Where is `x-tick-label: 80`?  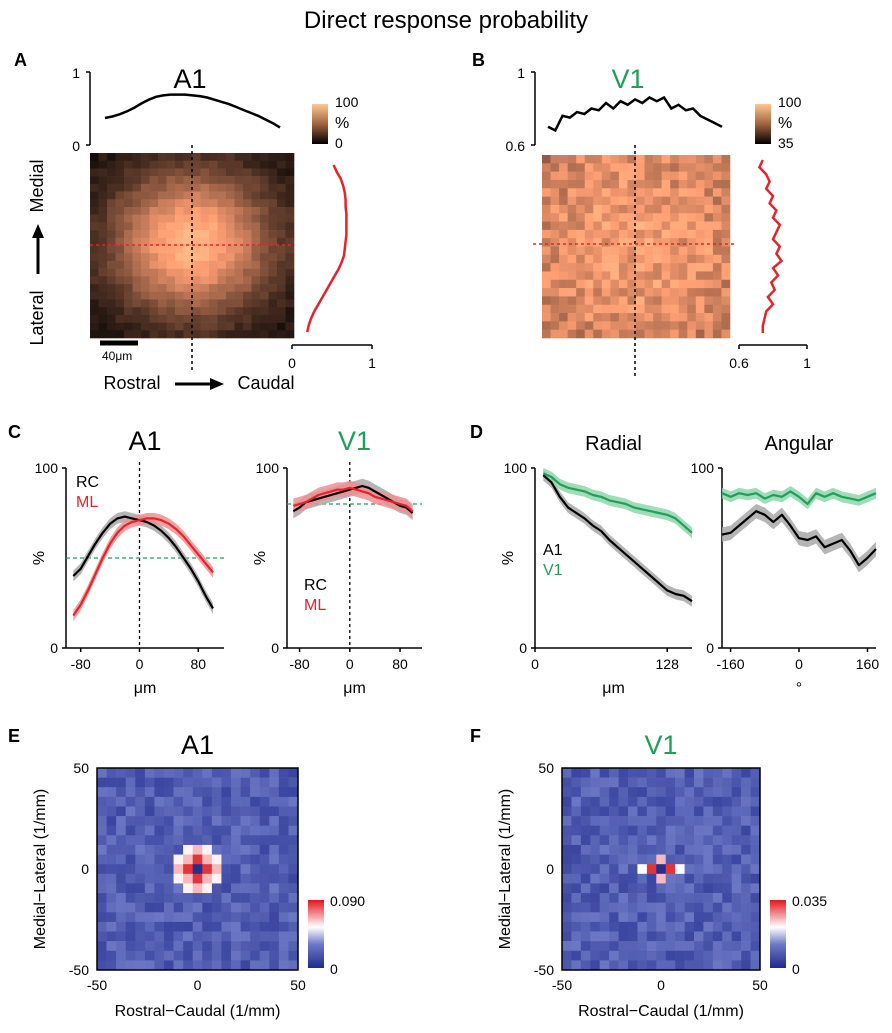 x-tick-label: 80 is located at coordinates (198, 664).